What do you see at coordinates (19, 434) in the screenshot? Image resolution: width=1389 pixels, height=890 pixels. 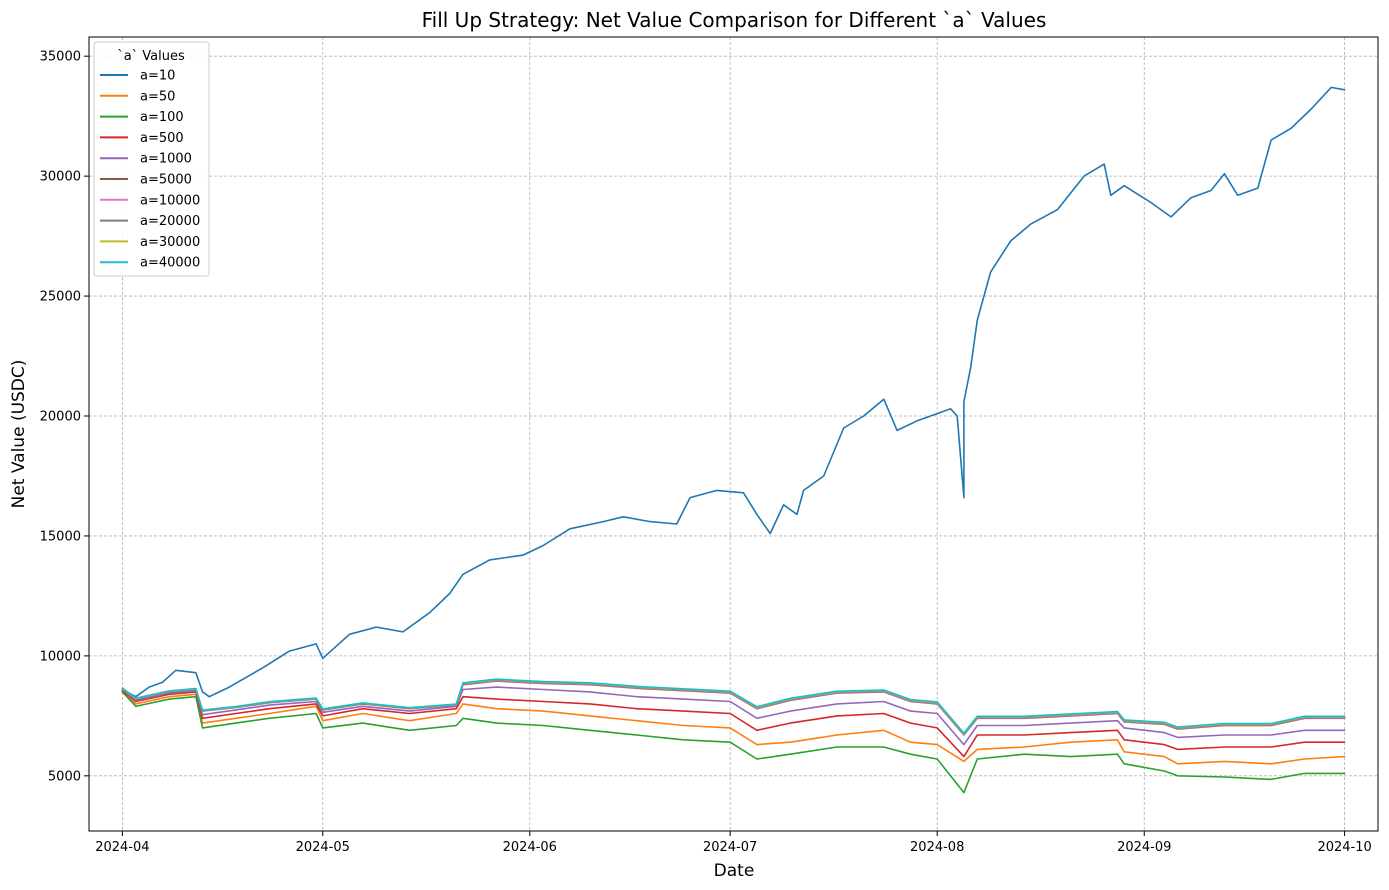 I see `y-axis-title: Net Value (USDC)` at bounding box center [19, 434].